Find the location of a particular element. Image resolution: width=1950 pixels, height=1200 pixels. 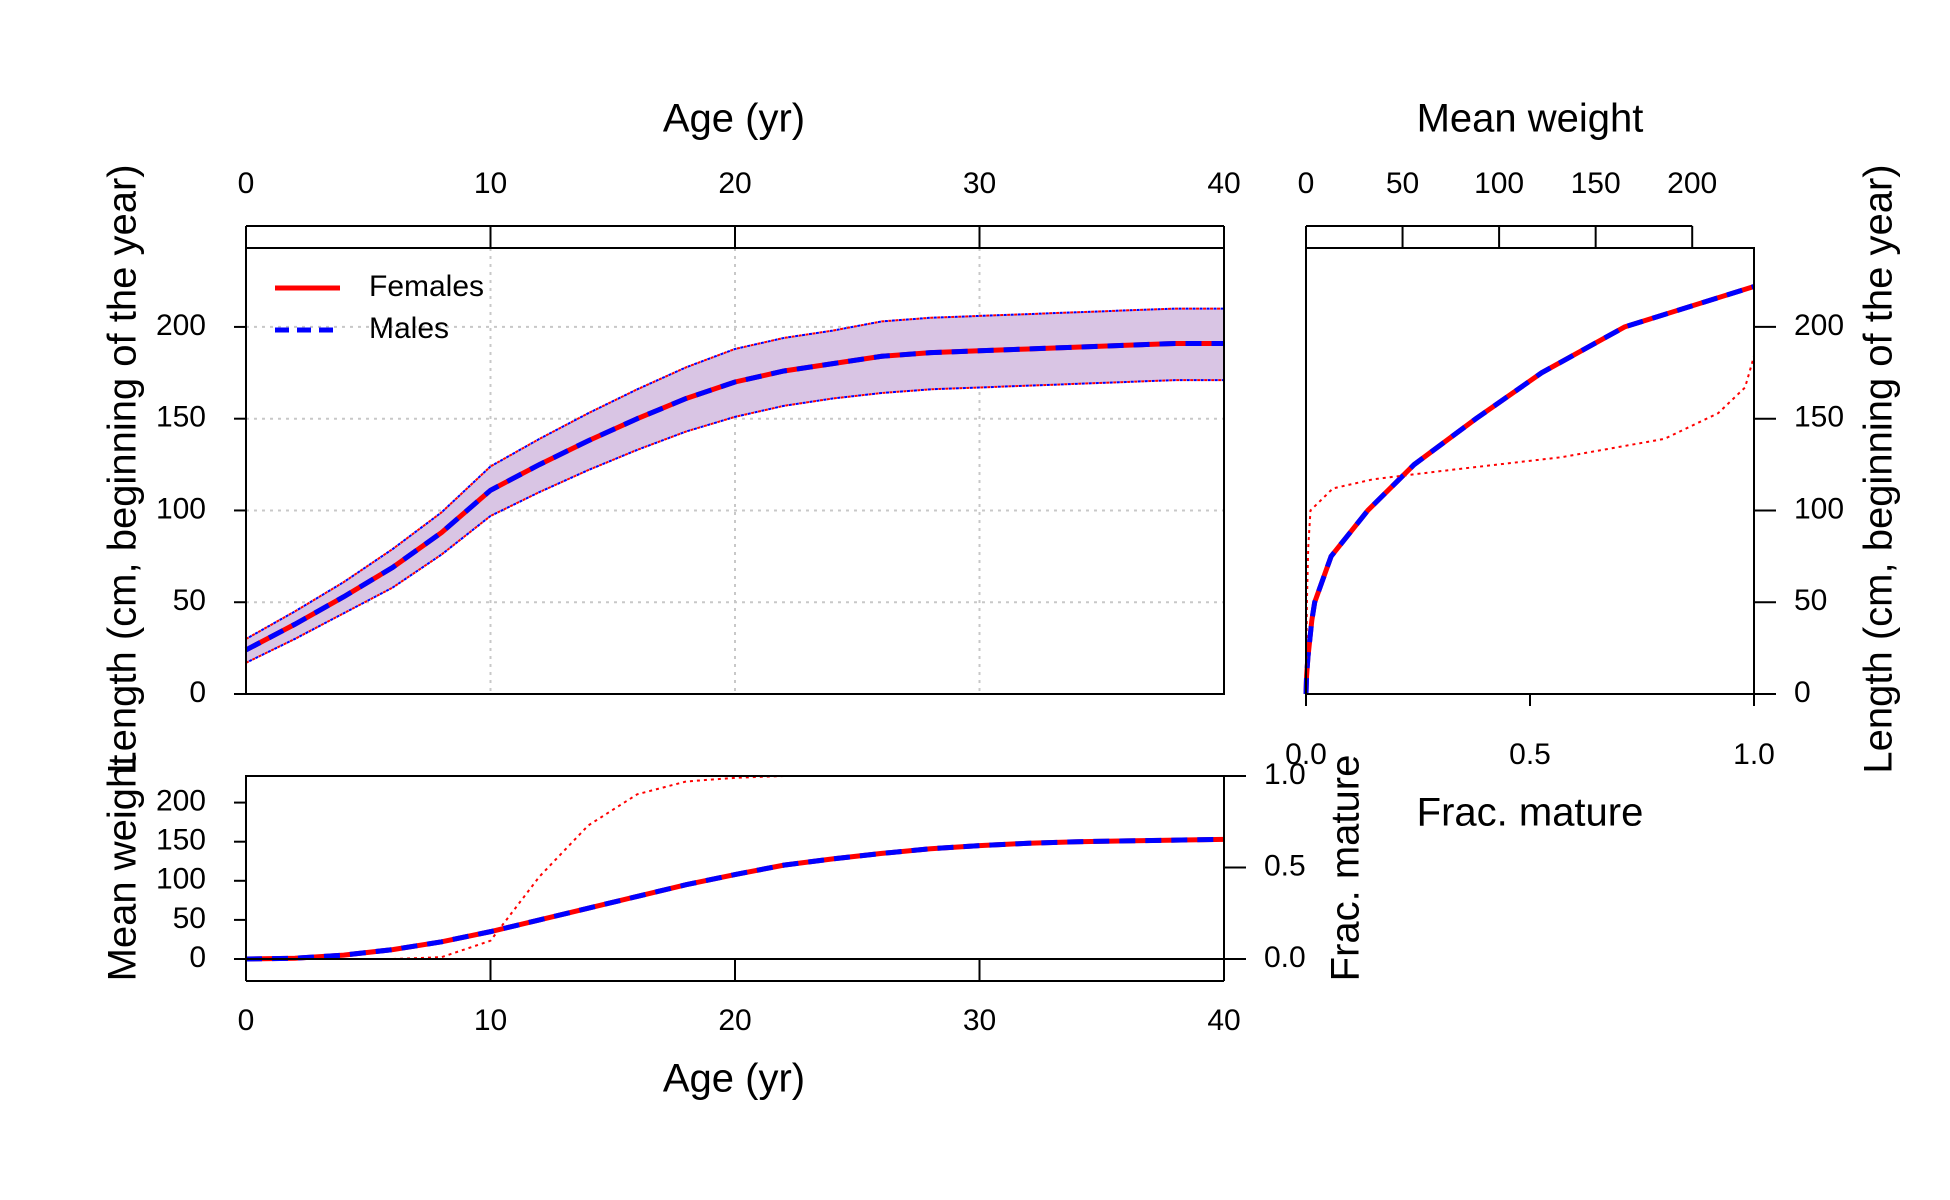

x-tick-label: 200 is located at coordinates (1692, 183).